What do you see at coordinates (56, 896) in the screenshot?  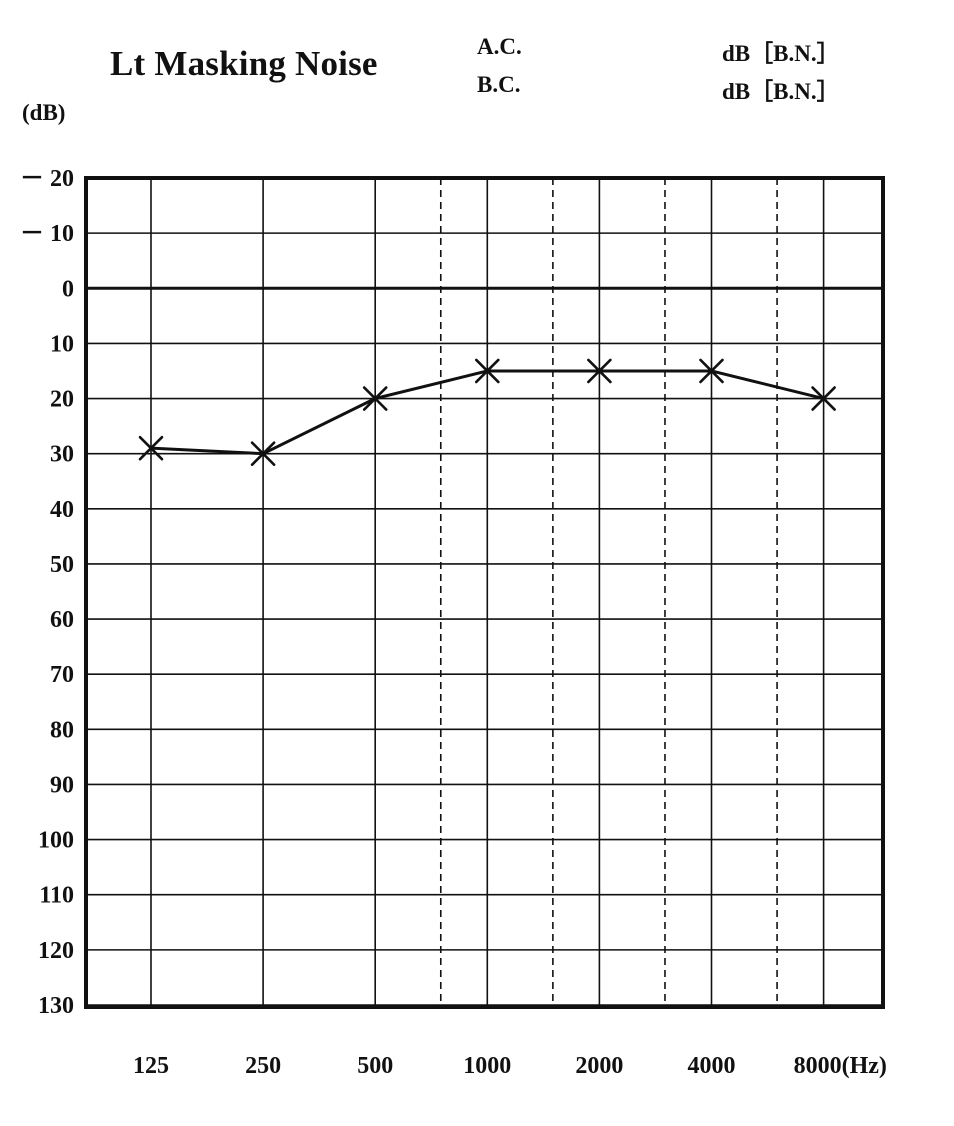 I see `y-tick-label: 110` at bounding box center [56, 896].